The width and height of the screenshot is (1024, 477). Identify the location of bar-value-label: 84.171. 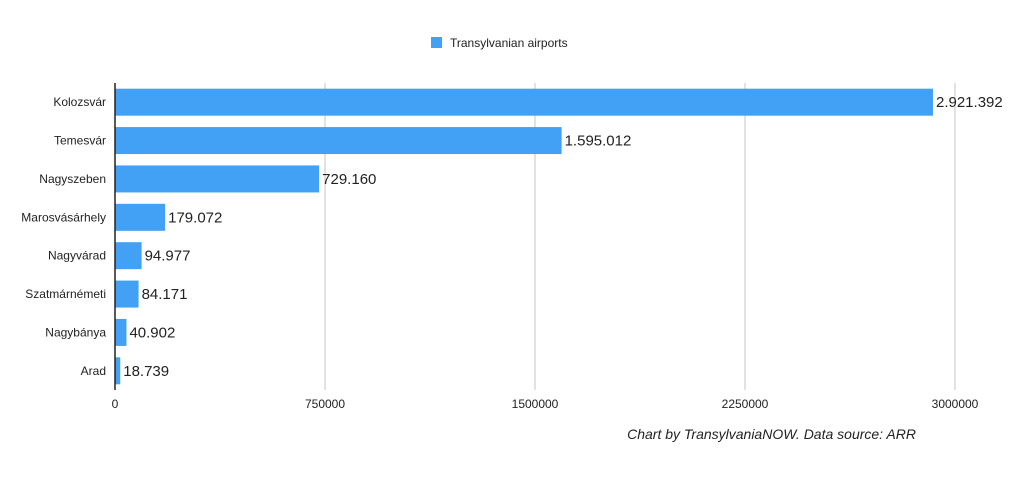
(165, 294).